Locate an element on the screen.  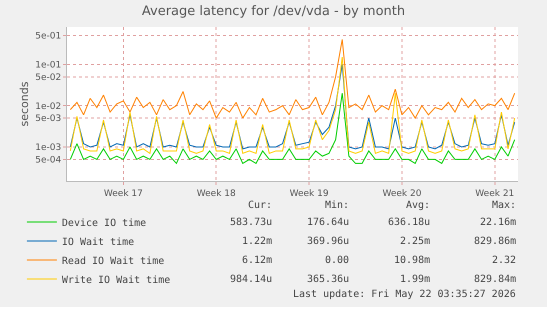
y-tick-label: 1e-01 is located at coordinates (48, 65).